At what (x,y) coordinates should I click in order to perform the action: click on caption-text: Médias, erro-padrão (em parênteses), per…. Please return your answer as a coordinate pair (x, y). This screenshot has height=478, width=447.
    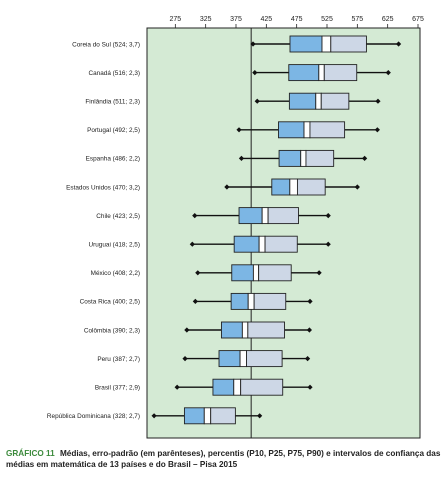
    Looking at the image, I should click on (223, 459).